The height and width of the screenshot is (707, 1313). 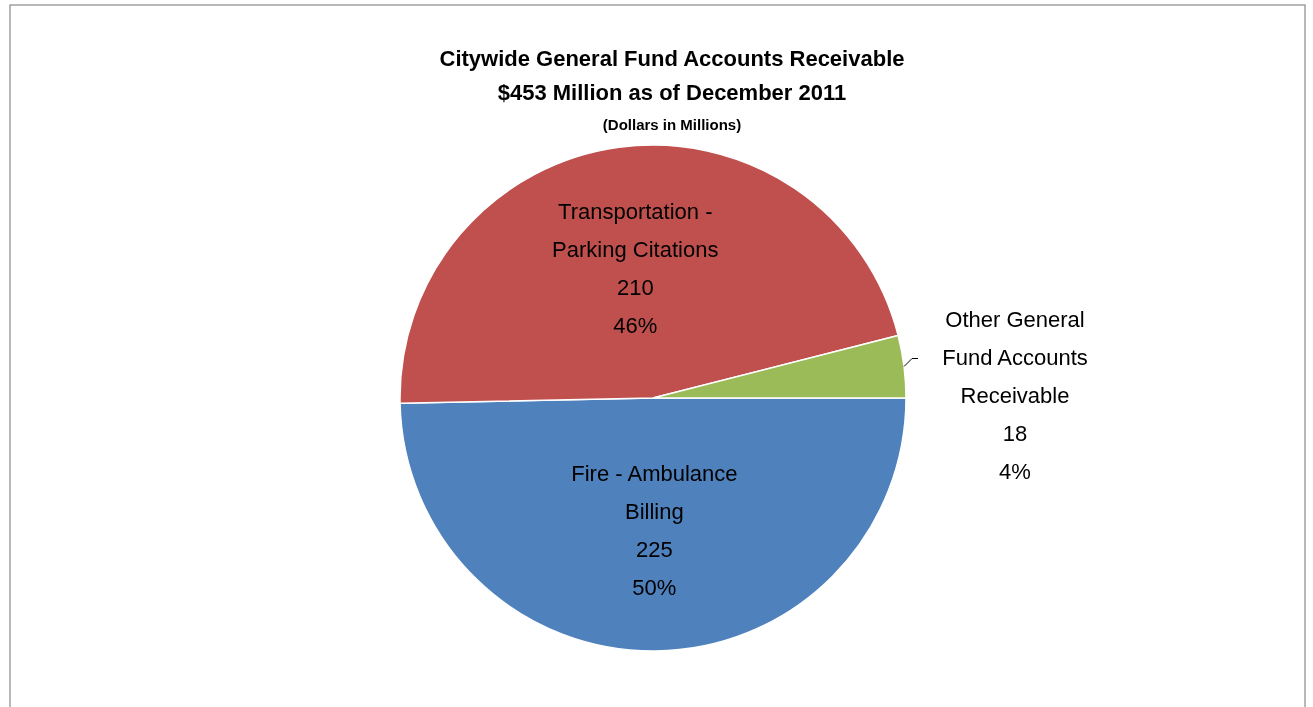 What do you see at coordinates (635, 230) in the screenshot?
I see `slice-label: Transportation - Parking Citations` at bounding box center [635, 230].